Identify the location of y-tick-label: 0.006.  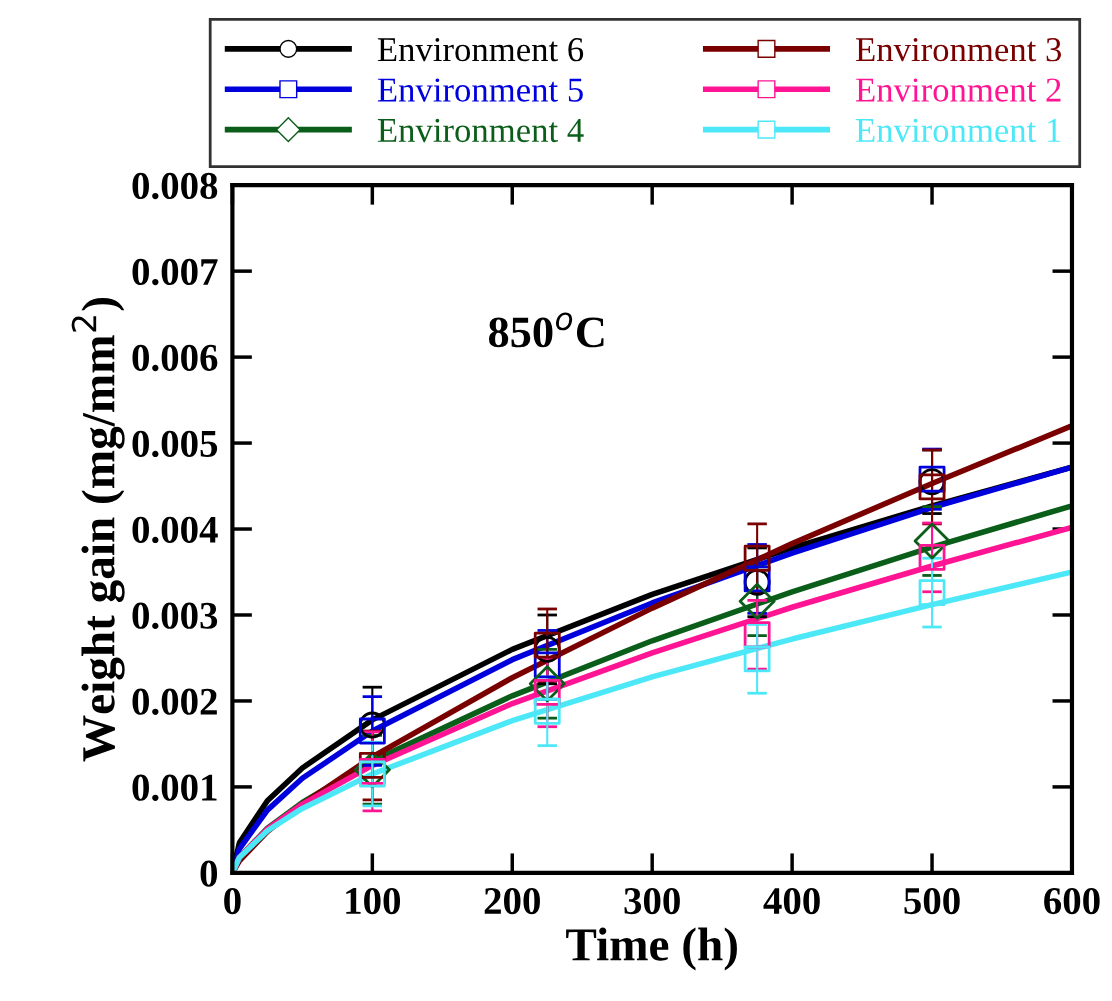
(175, 358).